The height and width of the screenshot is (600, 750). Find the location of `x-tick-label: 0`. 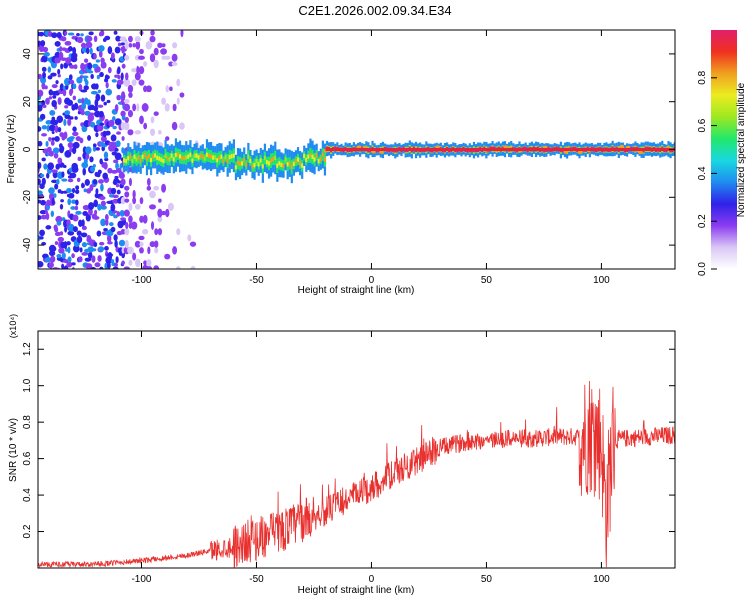

x-tick-label: 0 is located at coordinates (372, 280).